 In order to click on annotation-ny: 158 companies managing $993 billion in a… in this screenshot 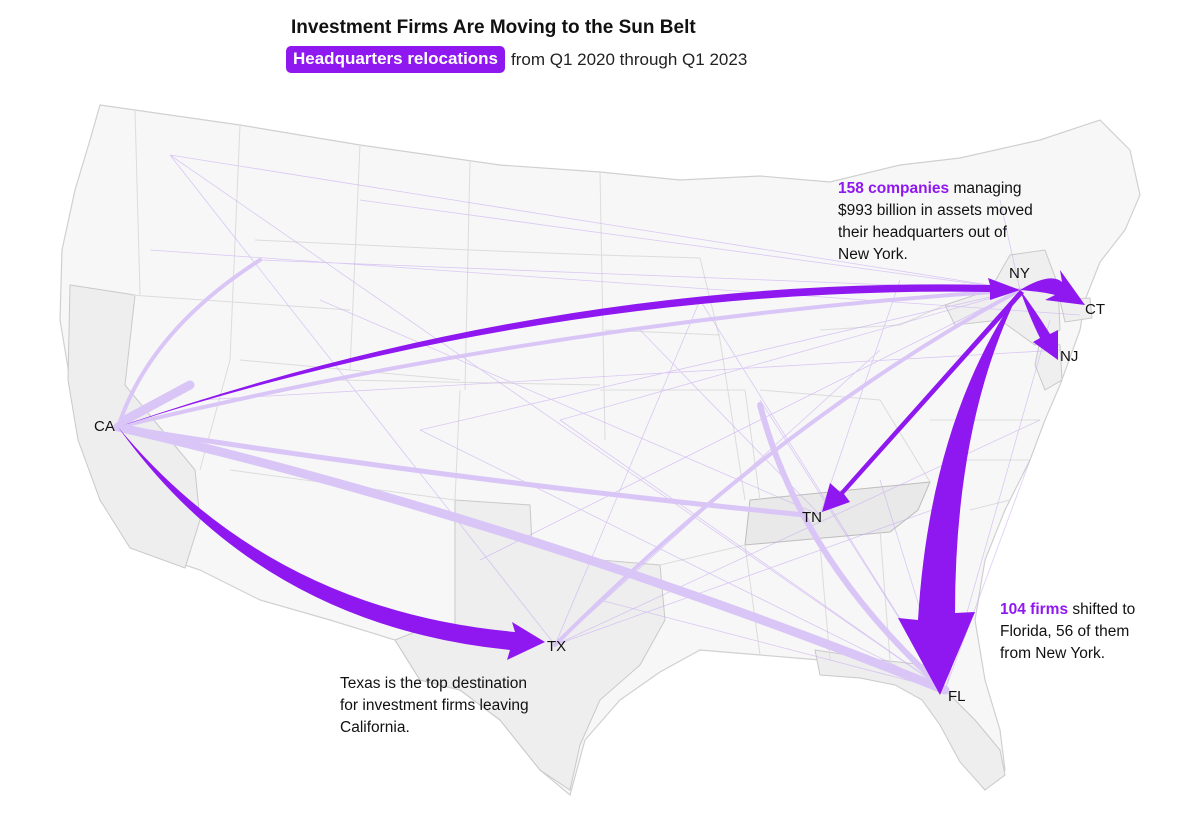, I will do `click(968, 222)`.